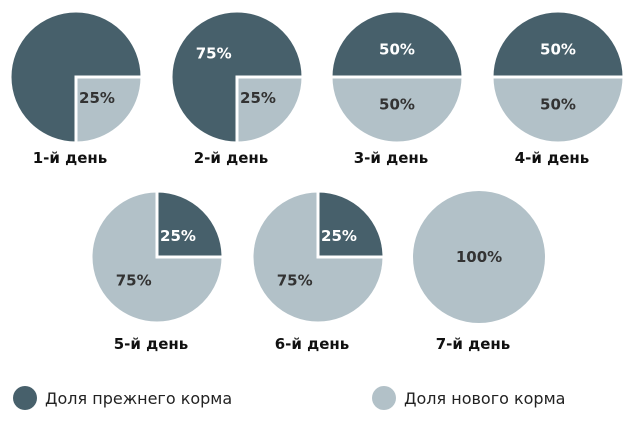  I want to click on pie-4: 50% 50% 4-й день, so click(558, 88).